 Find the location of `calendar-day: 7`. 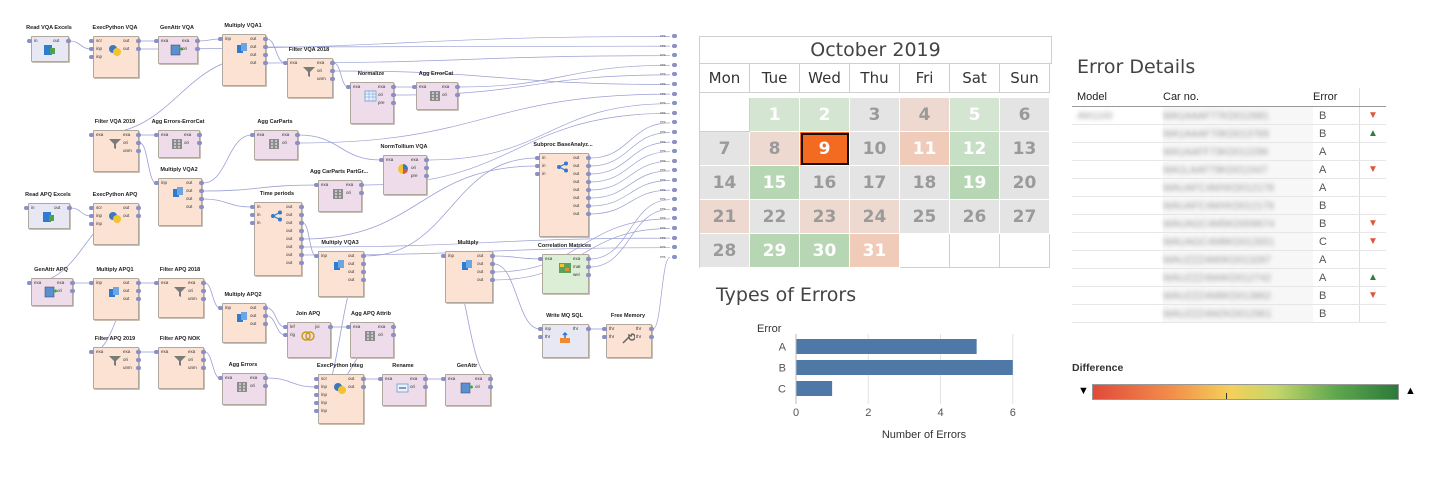

calendar-day: 7 is located at coordinates (725, 149).